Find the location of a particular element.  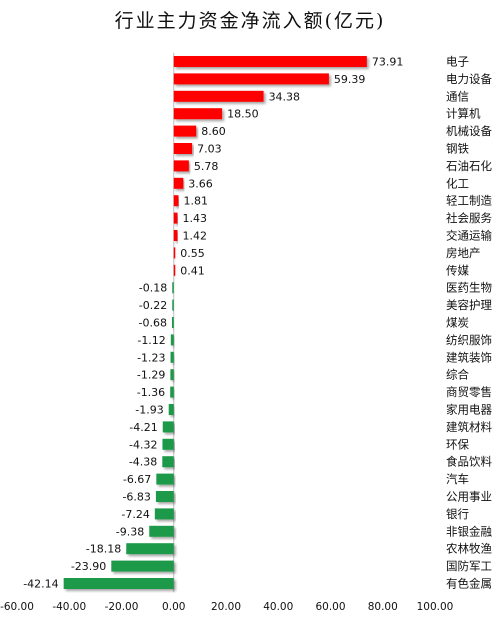

bar-计算机 is located at coordinates (198, 114).